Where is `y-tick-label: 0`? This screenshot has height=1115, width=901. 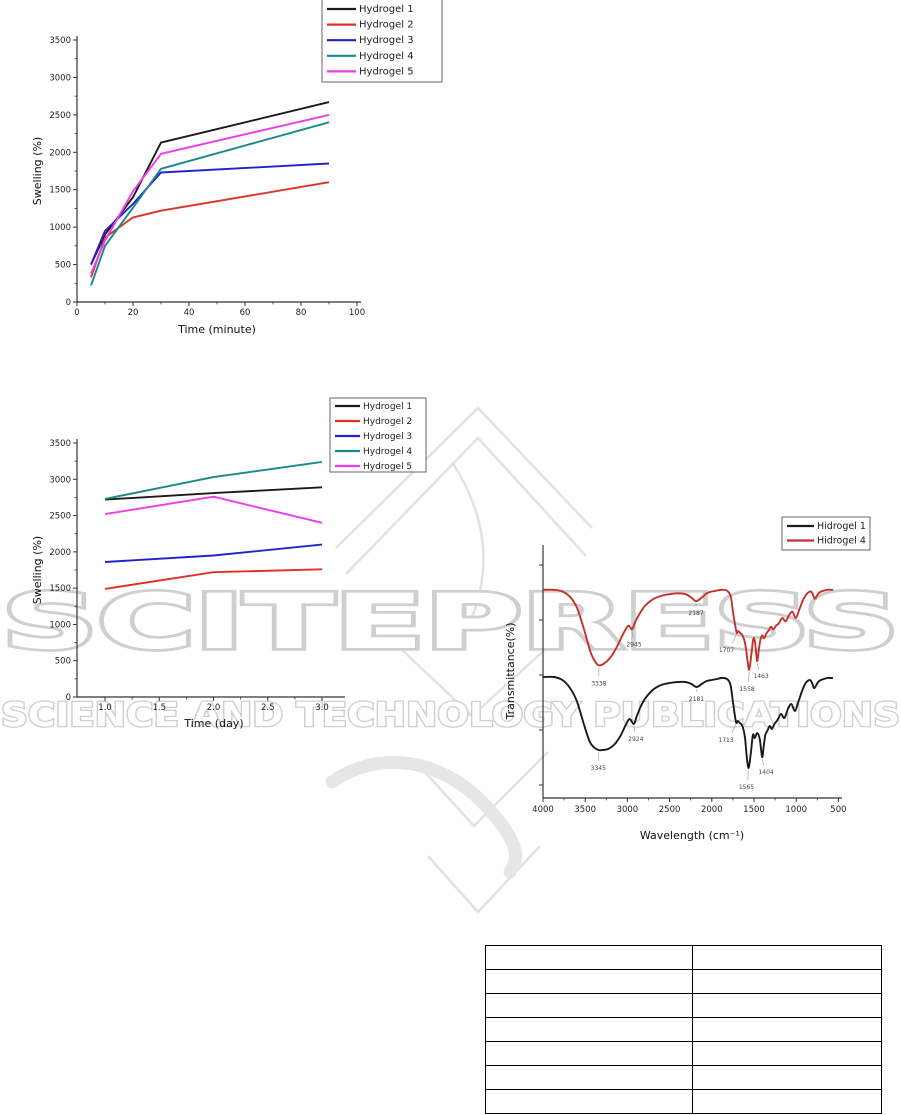
y-tick-label: 0 is located at coordinates (68, 698).